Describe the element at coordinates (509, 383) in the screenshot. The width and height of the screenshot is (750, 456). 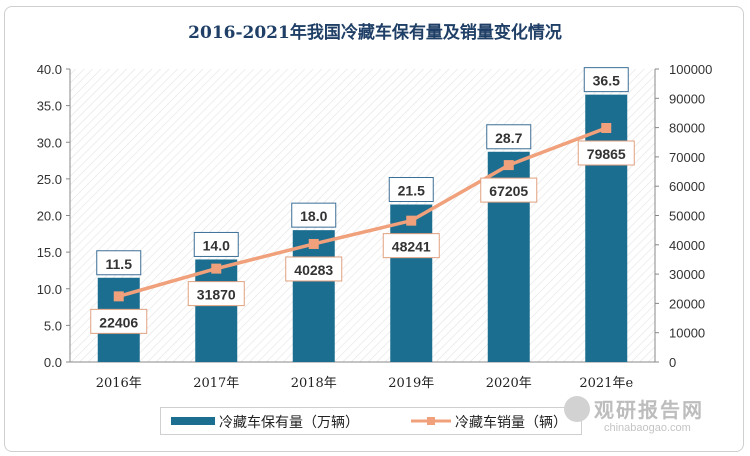
I see `x-tick-label: 2020年` at that location.